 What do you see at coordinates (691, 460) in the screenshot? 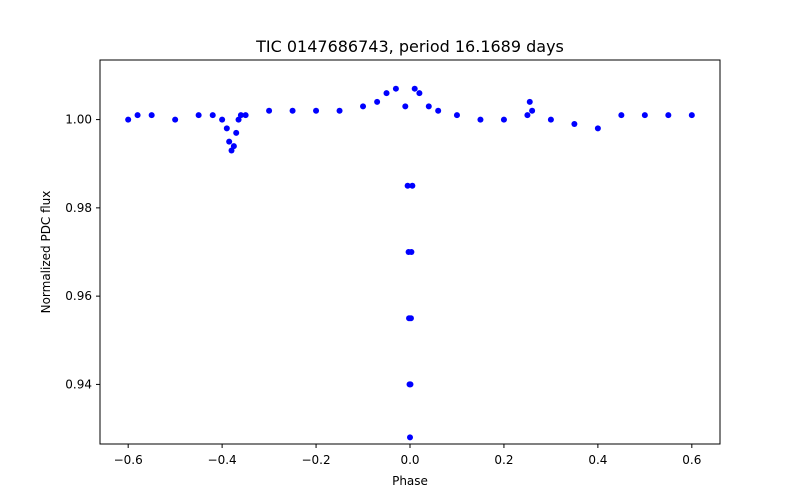
I see `x-tick-label: 0.6` at bounding box center [691, 460].